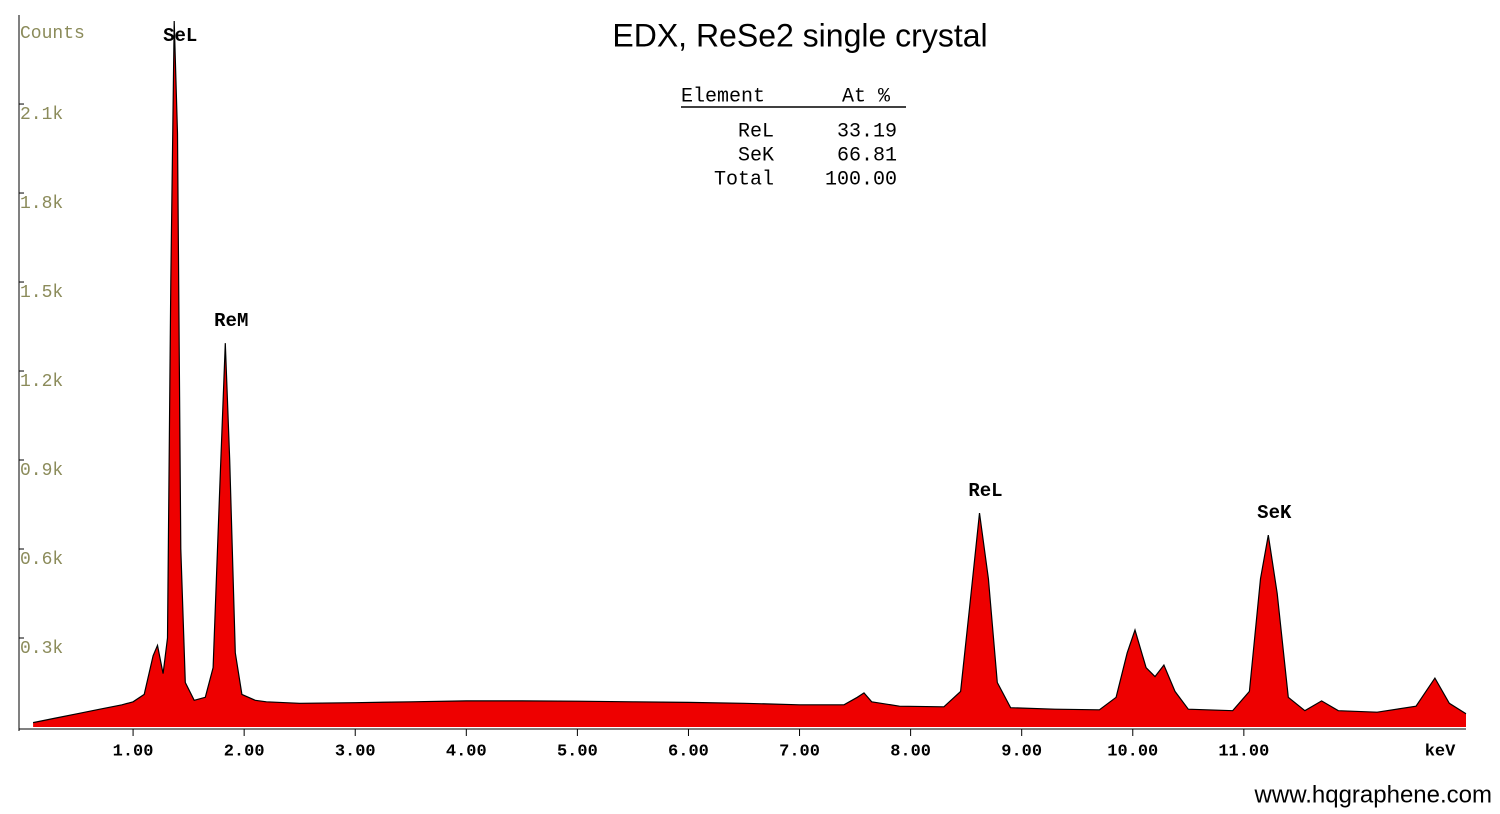 Image resolution: width=1500 pixels, height=814 pixels. I want to click on peak-label: SeL, so click(180, 36).